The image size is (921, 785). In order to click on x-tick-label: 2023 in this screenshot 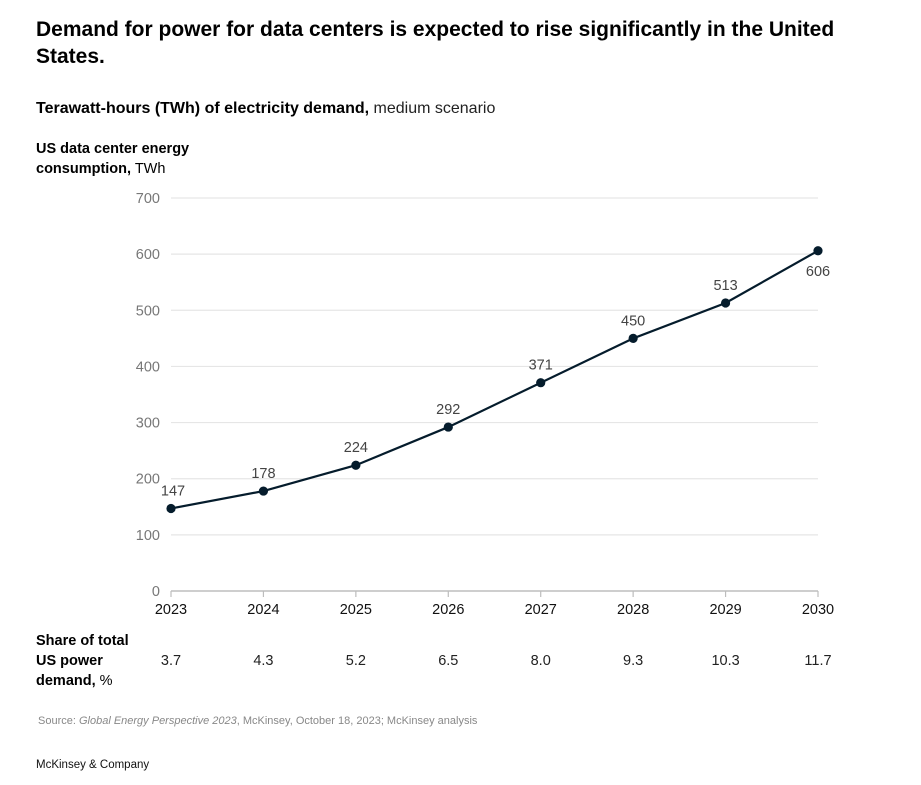, I will do `click(171, 610)`.